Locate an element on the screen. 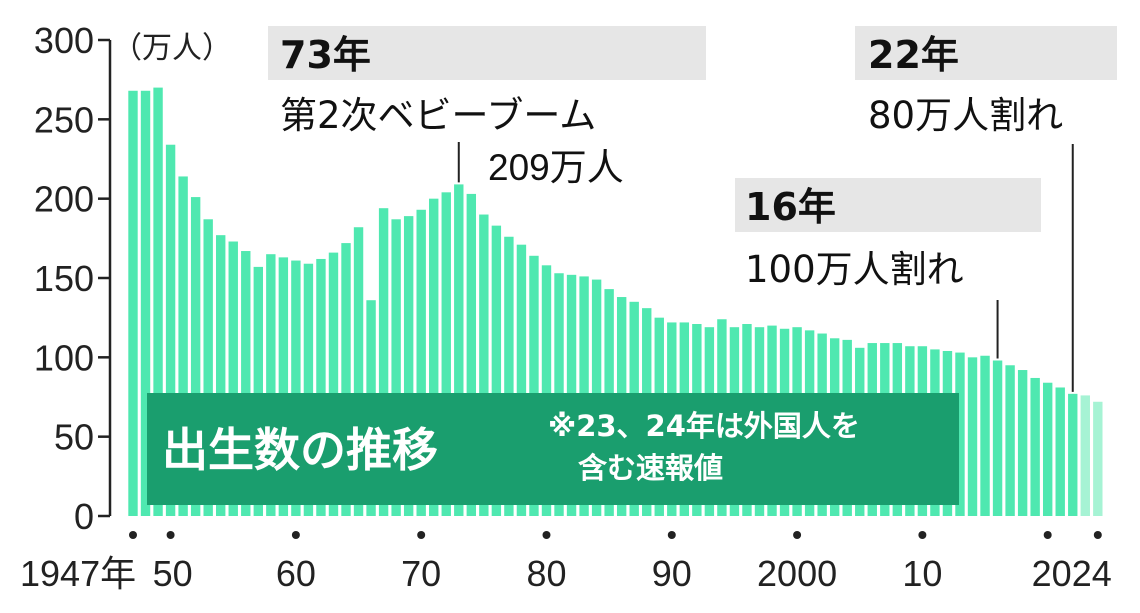 Image resolution: width=1140 pixels, height=613 pixels. bar-1954 is located at coordinates (221, 375).